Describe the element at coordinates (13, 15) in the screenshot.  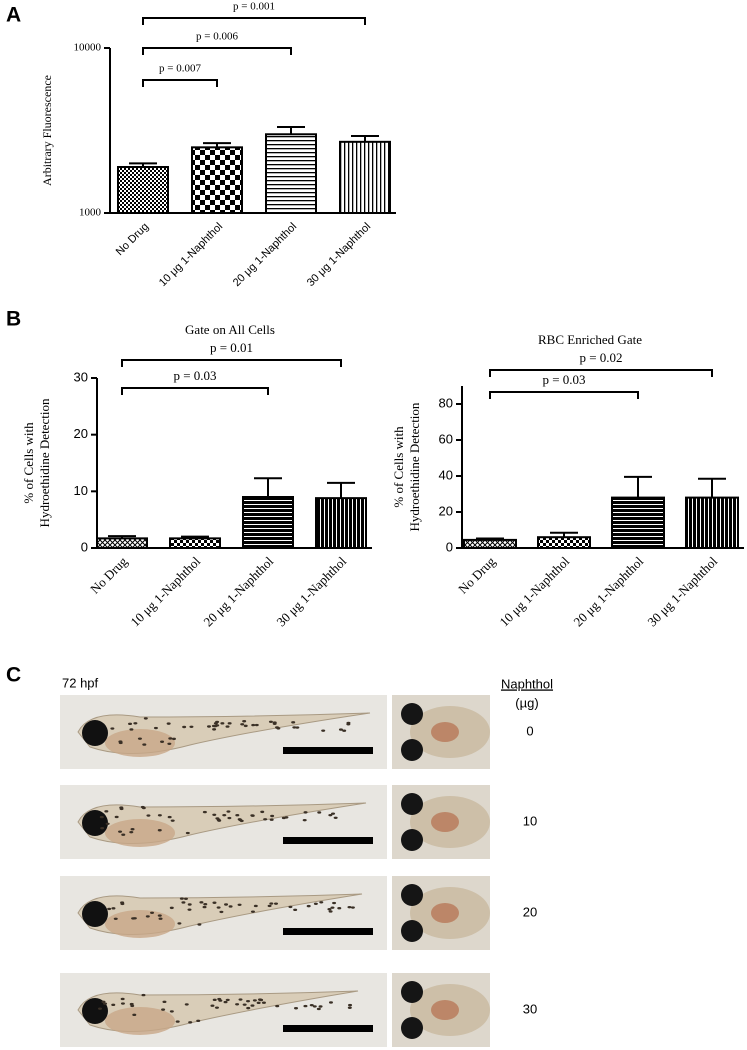
I see `panel-label: A` at that location.